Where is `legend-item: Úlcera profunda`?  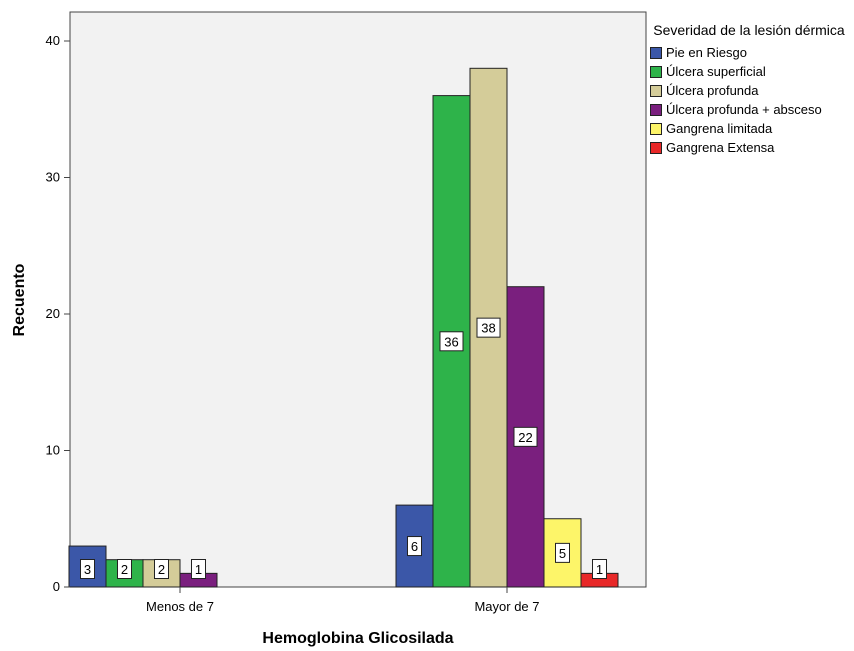
legend-item: Úlcera profunda is located at coordinates (752, 90).